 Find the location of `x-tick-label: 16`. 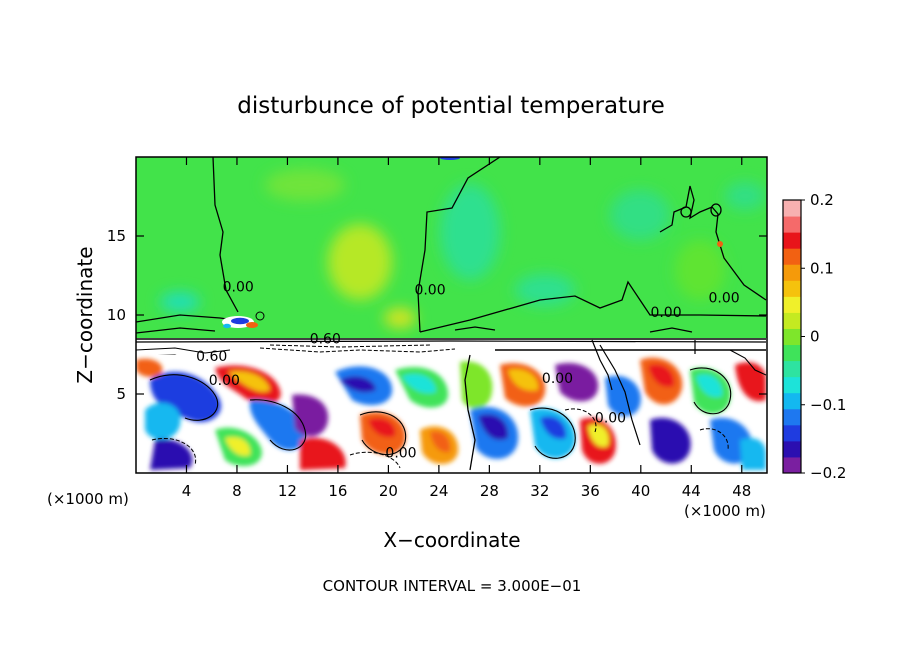

x-tick-label: 16 is located at coordinates (337, 491).